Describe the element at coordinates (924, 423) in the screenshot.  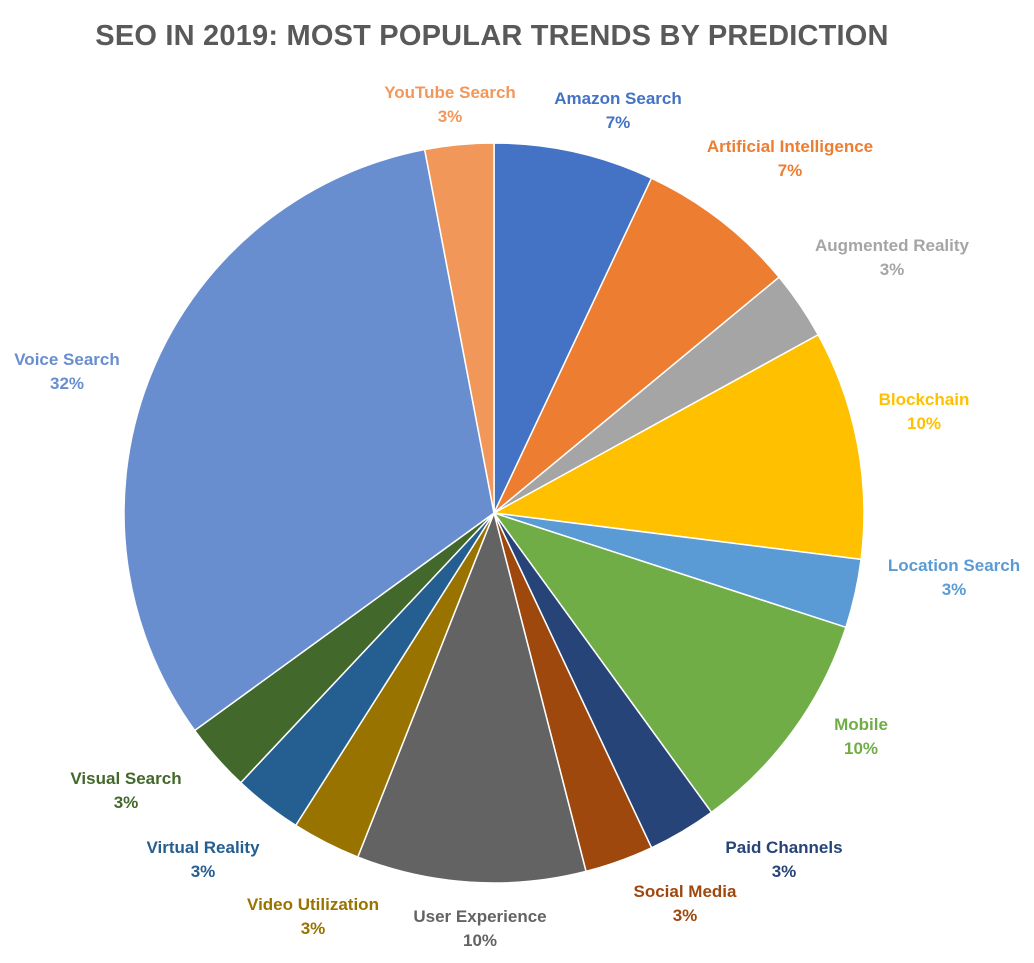
I see `slice-value-blockchain: 10%` at that location.